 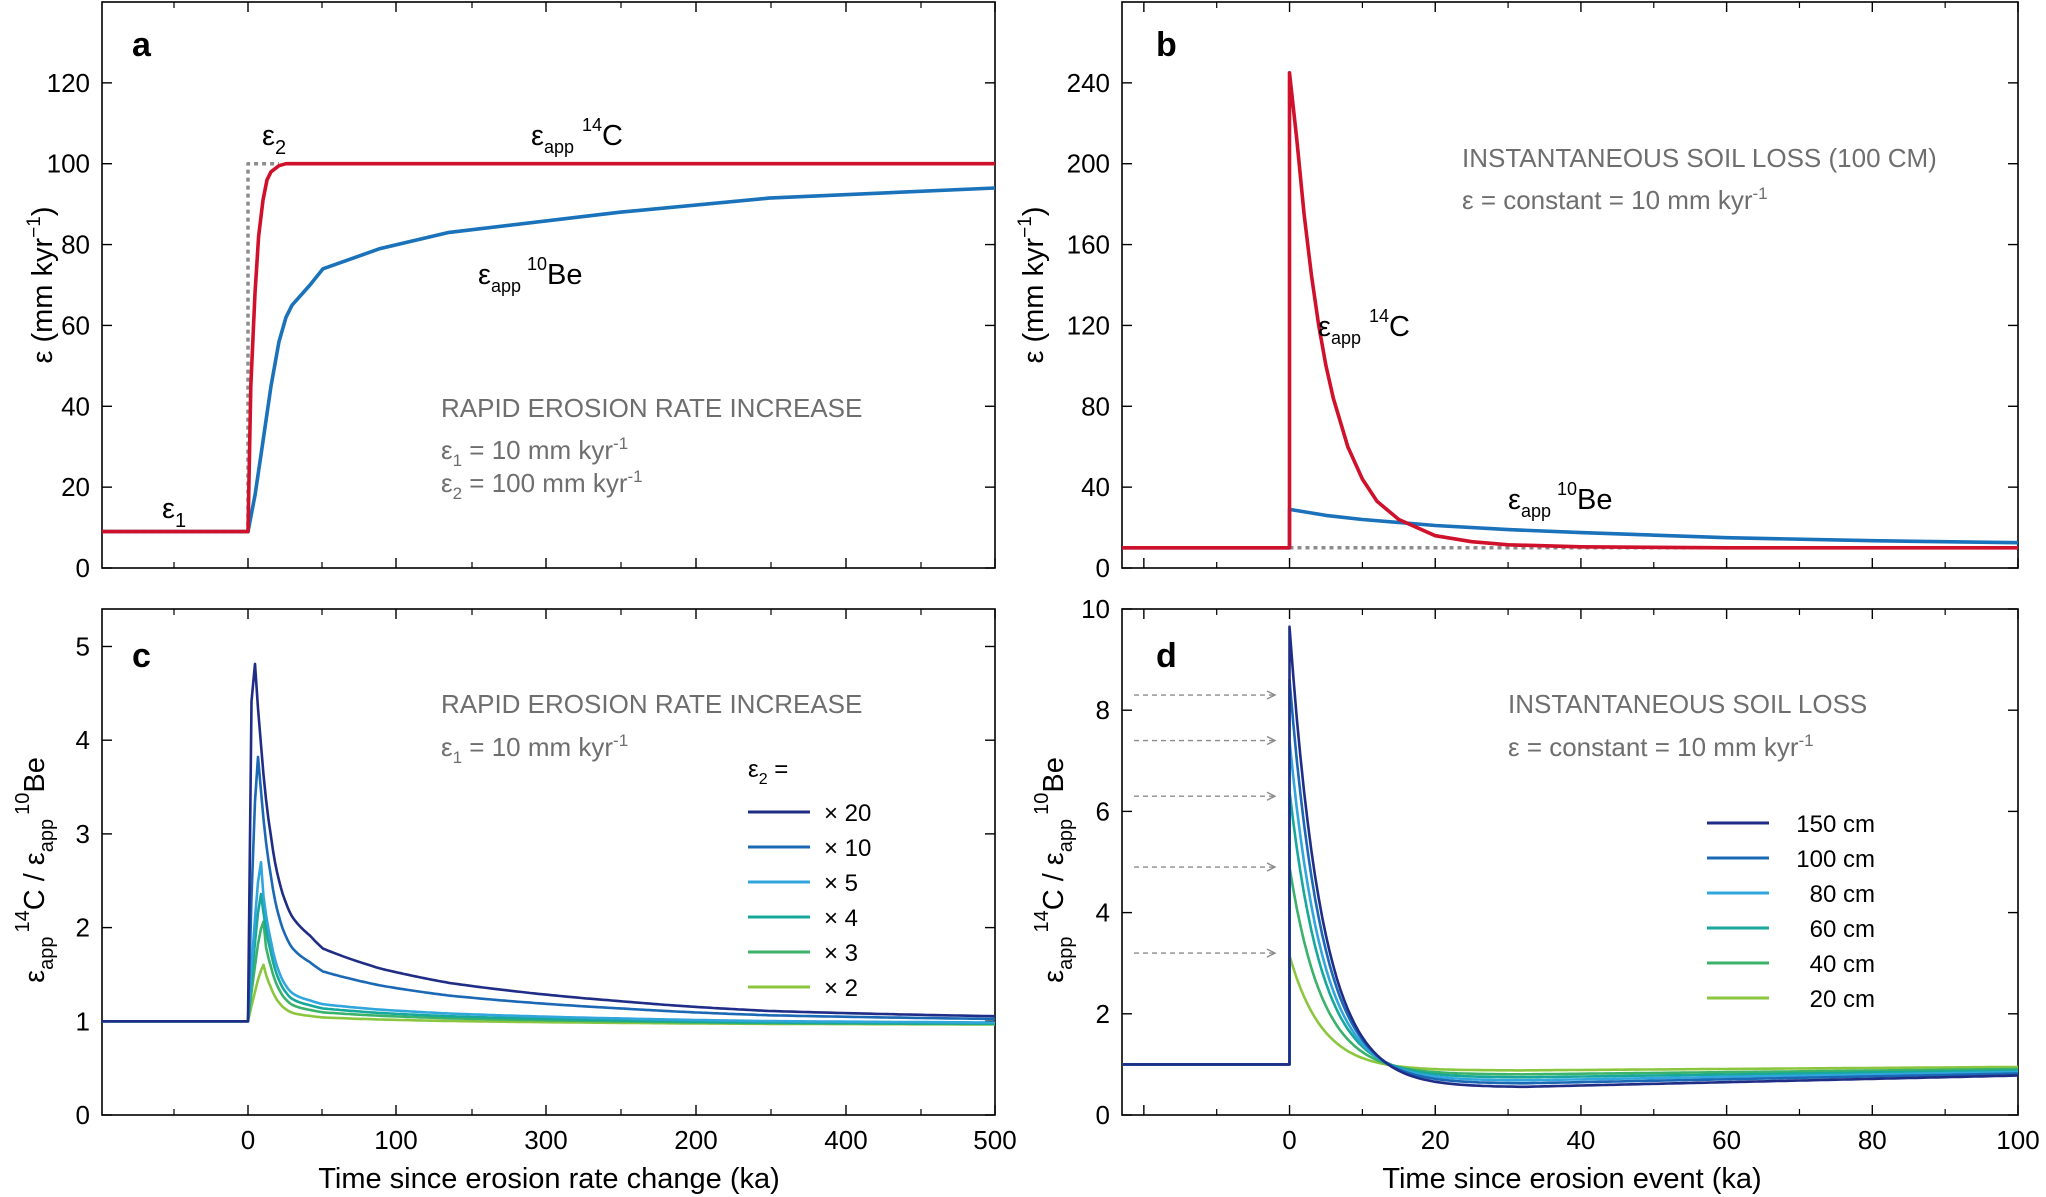 I want to click on y-tick-label: 1, so click(x=83, y=1021).